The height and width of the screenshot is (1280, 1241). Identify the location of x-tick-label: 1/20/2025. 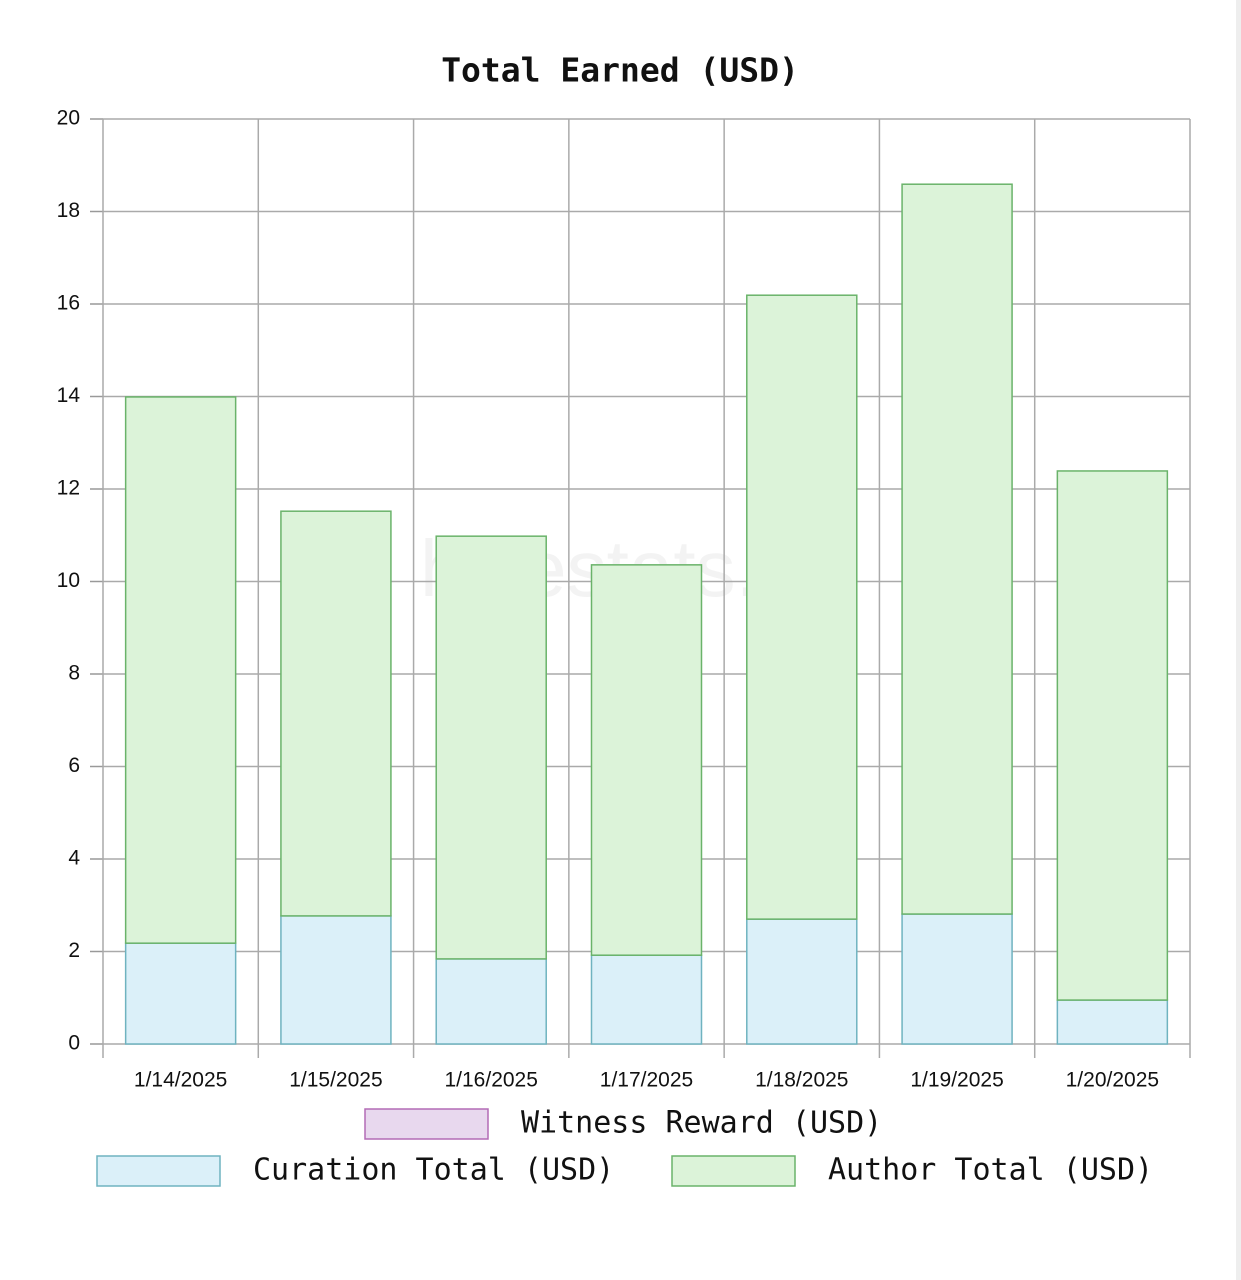
(1112, 1080).